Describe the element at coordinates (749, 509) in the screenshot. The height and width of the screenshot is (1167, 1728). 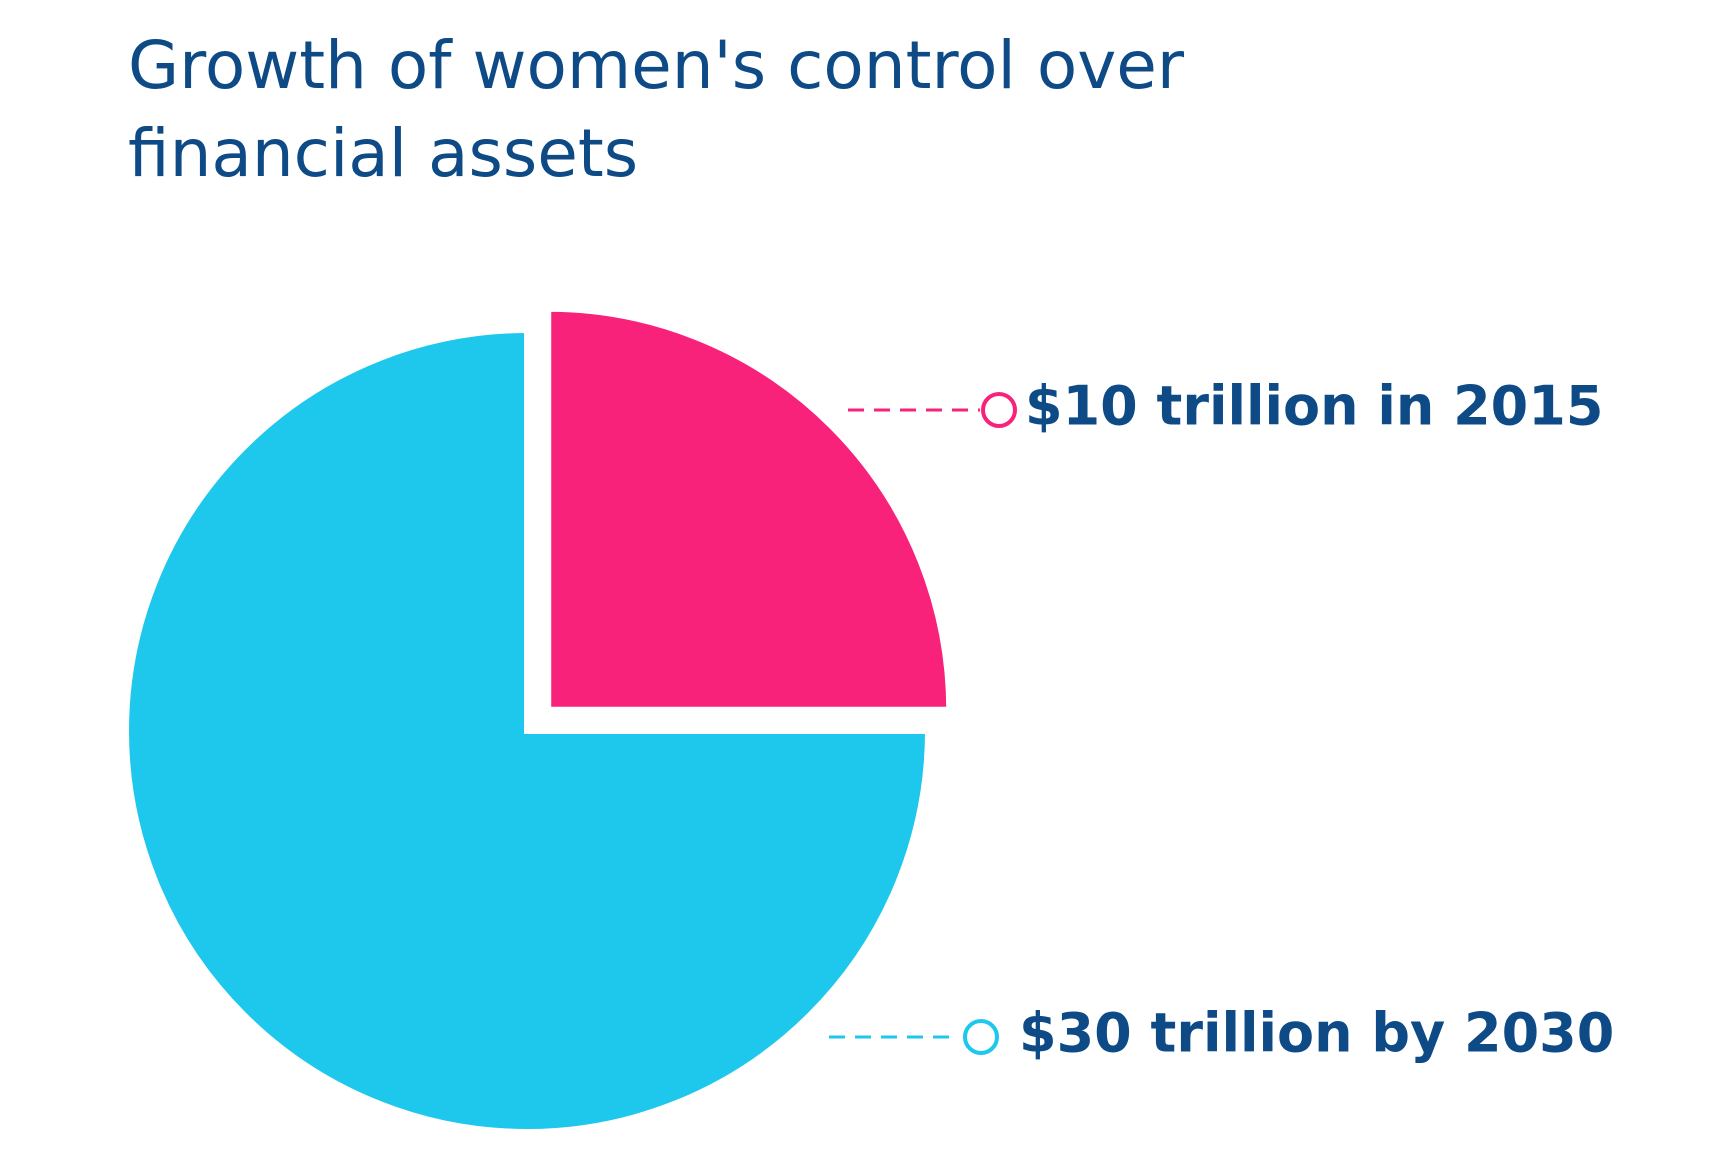
I see `pie-slice` at that location.